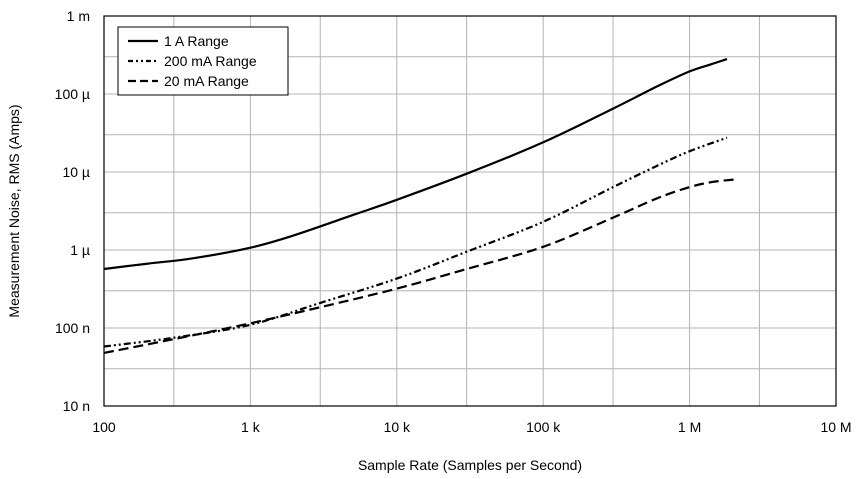 The image size is (859, 479). I want to click on x-tick-label: 1 M, so click(689, 427).